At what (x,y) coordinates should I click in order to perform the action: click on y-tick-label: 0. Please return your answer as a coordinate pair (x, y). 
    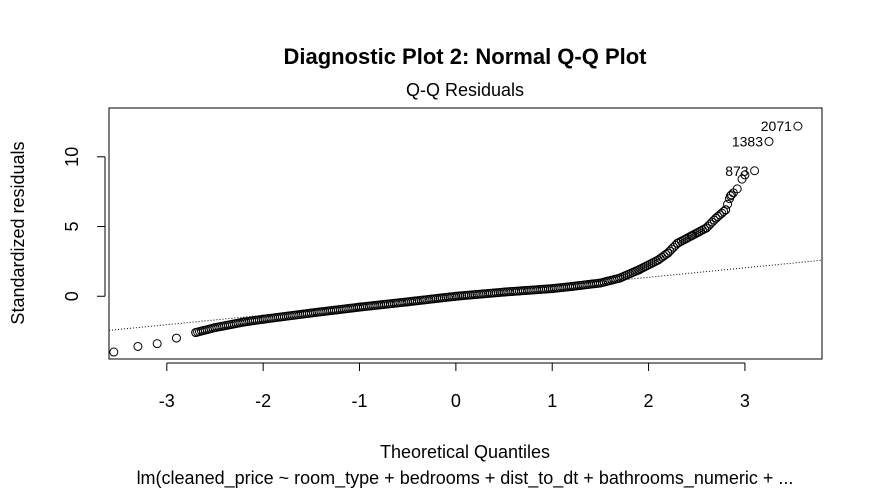
    Looking at the image, I should click on (72, 296).